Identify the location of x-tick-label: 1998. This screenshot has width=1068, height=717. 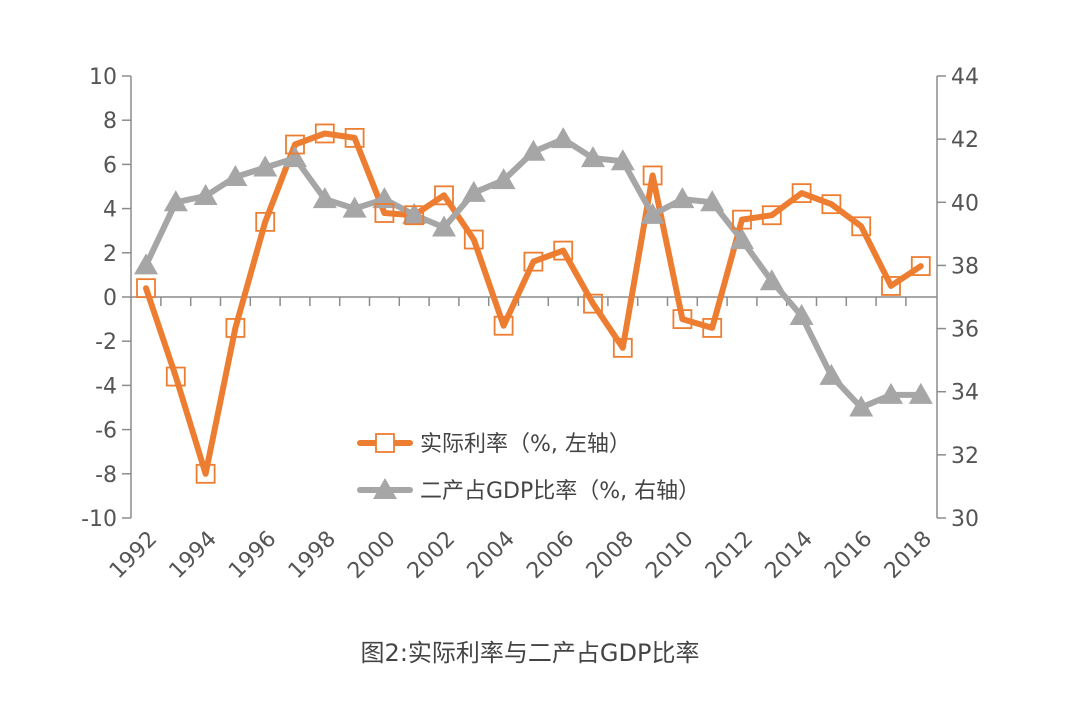
(312, 555).